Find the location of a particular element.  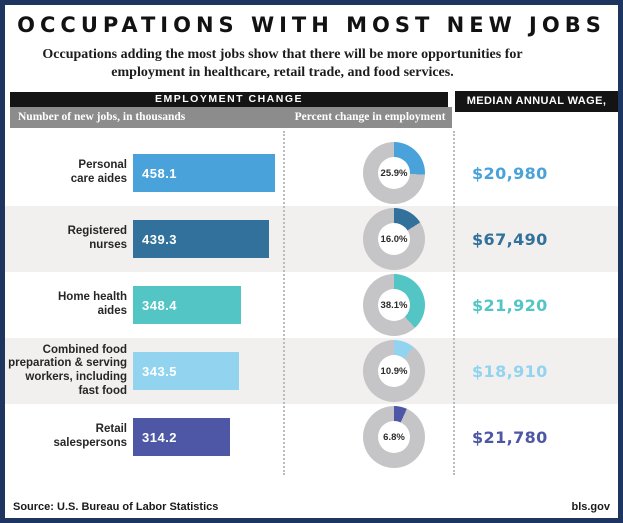

percent-value: 6.8% is located at coordinates (394, 437).